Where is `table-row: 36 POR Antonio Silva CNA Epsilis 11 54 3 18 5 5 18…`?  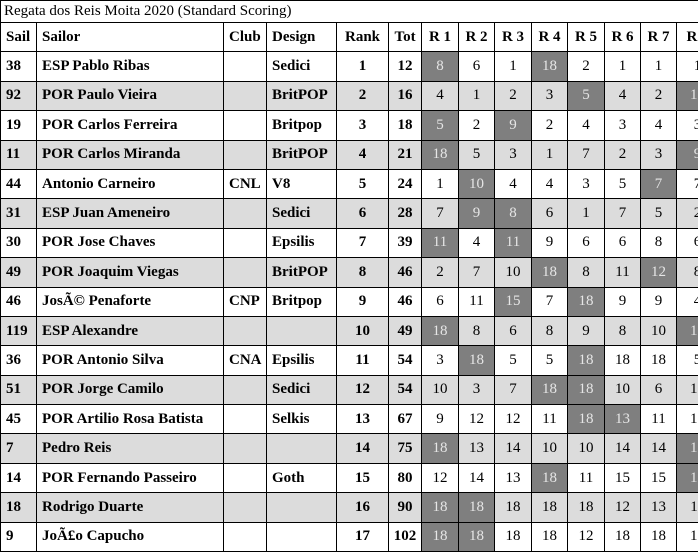 table-row: 36 POR Antonio Silva CNA Epsilis 11 54 3 18 5 5 18… is located at coordinates (349, 360).